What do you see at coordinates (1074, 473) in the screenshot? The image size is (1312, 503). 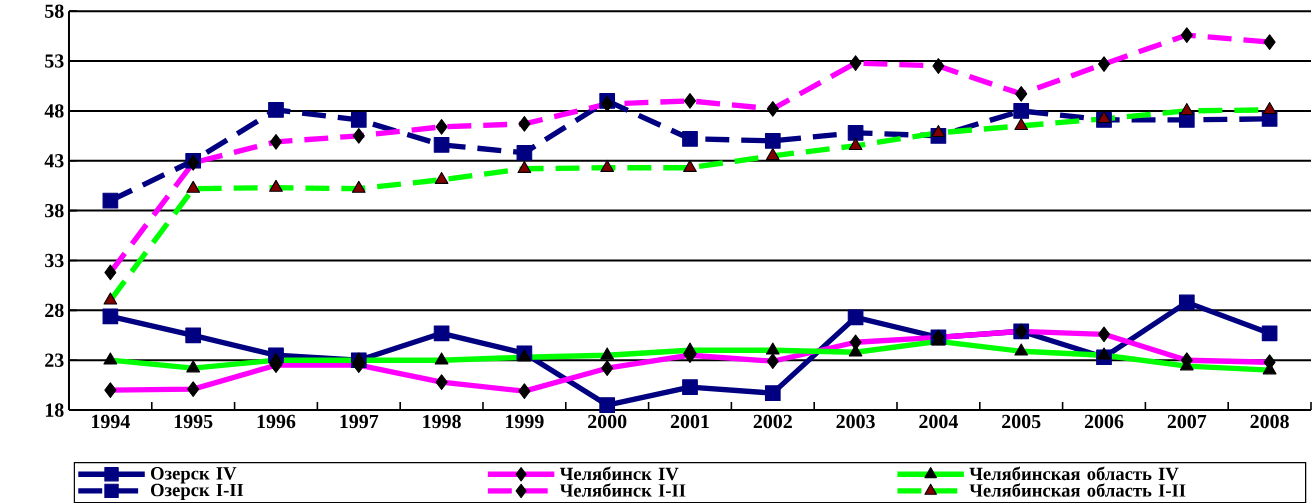 I see `legend-label: Челябинская область IV` at bounding box center [1074, 473].